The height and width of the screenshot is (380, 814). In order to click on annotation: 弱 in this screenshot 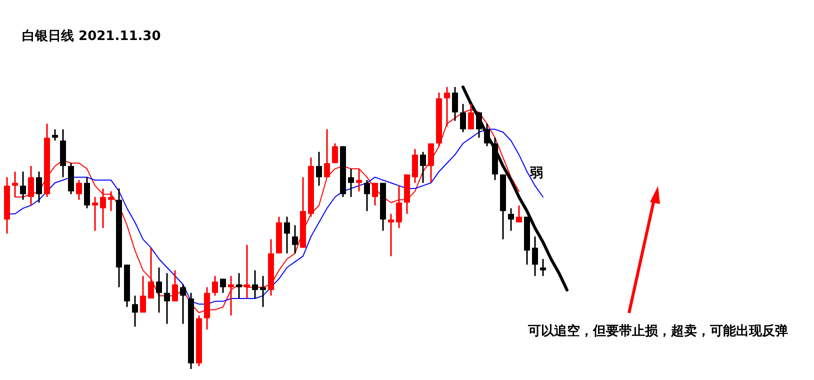, I will do `click(536, 173)`.